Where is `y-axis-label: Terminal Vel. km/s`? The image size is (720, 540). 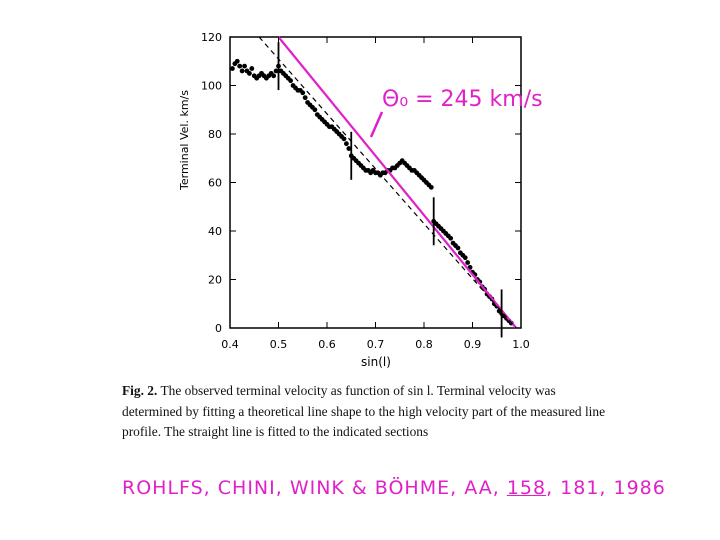 y-axis-label: Terminal Vel. km/s is located at coordinates (184, 140).